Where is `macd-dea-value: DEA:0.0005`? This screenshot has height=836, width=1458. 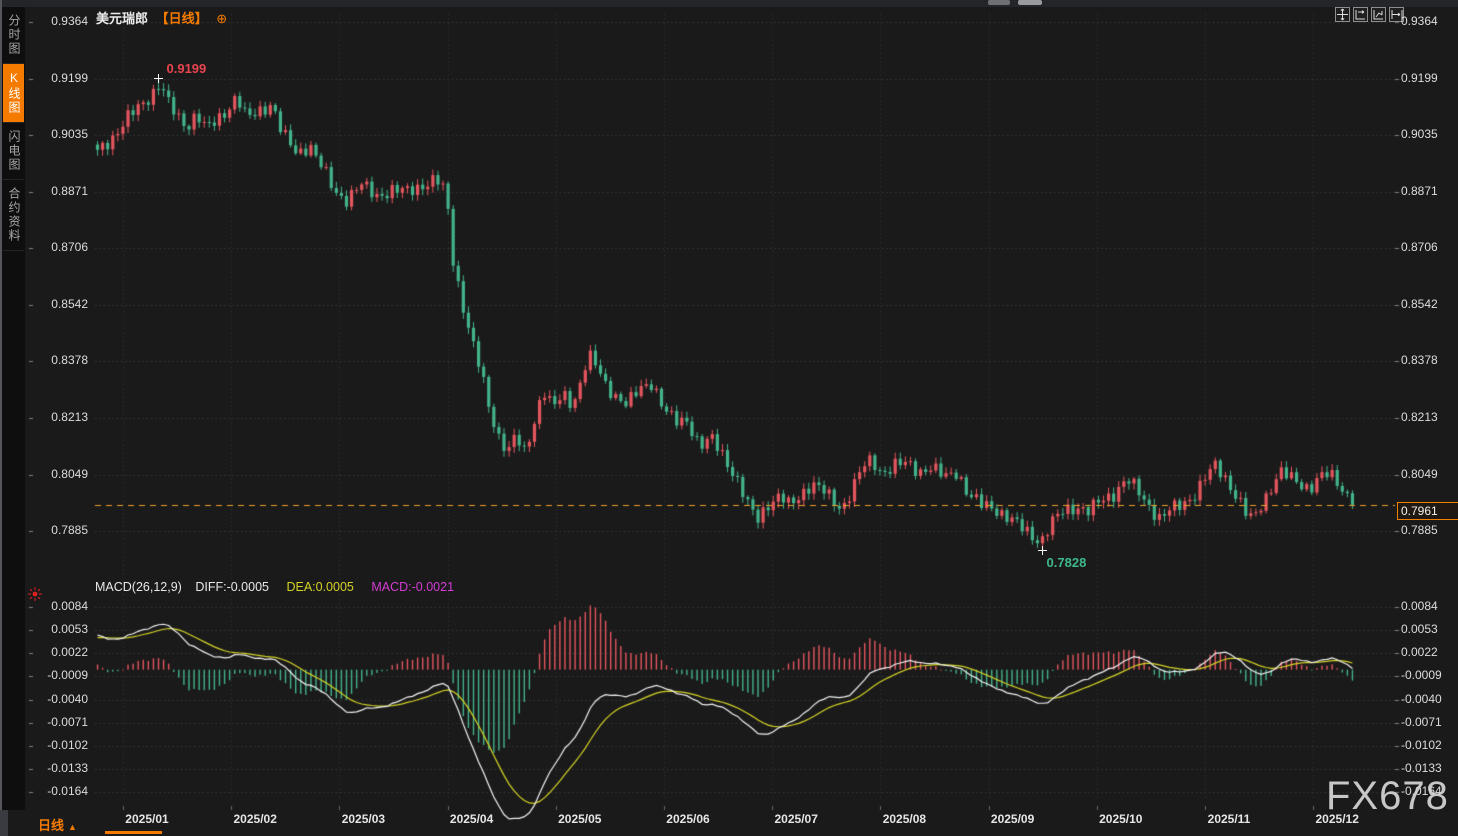
macd-dea-value: DEA:0.0005 is located at coordinates (320, 587).